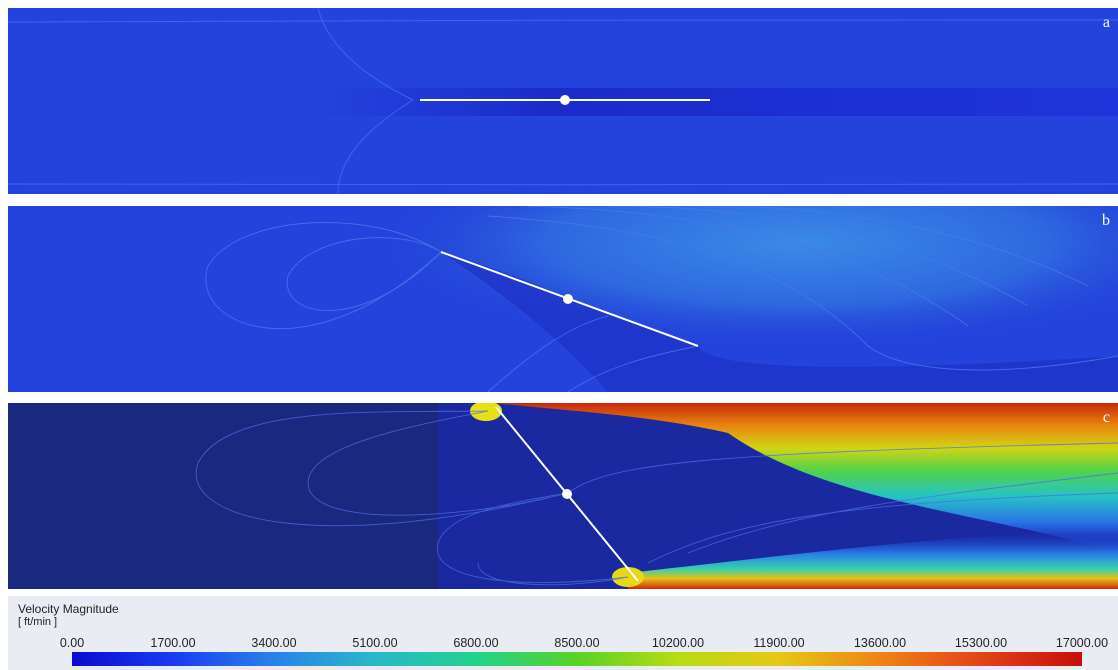 The image size is (1118, 670). Describe the element at coordinates (779, 643) in the screenshot. I see `legend-tick-label: 11900.00` at that location.